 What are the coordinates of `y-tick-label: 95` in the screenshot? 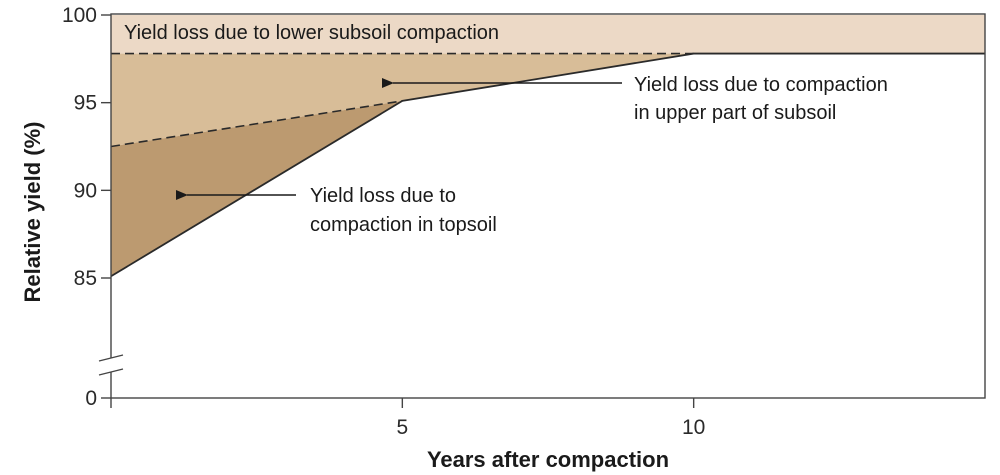 It's located at (85, 103).